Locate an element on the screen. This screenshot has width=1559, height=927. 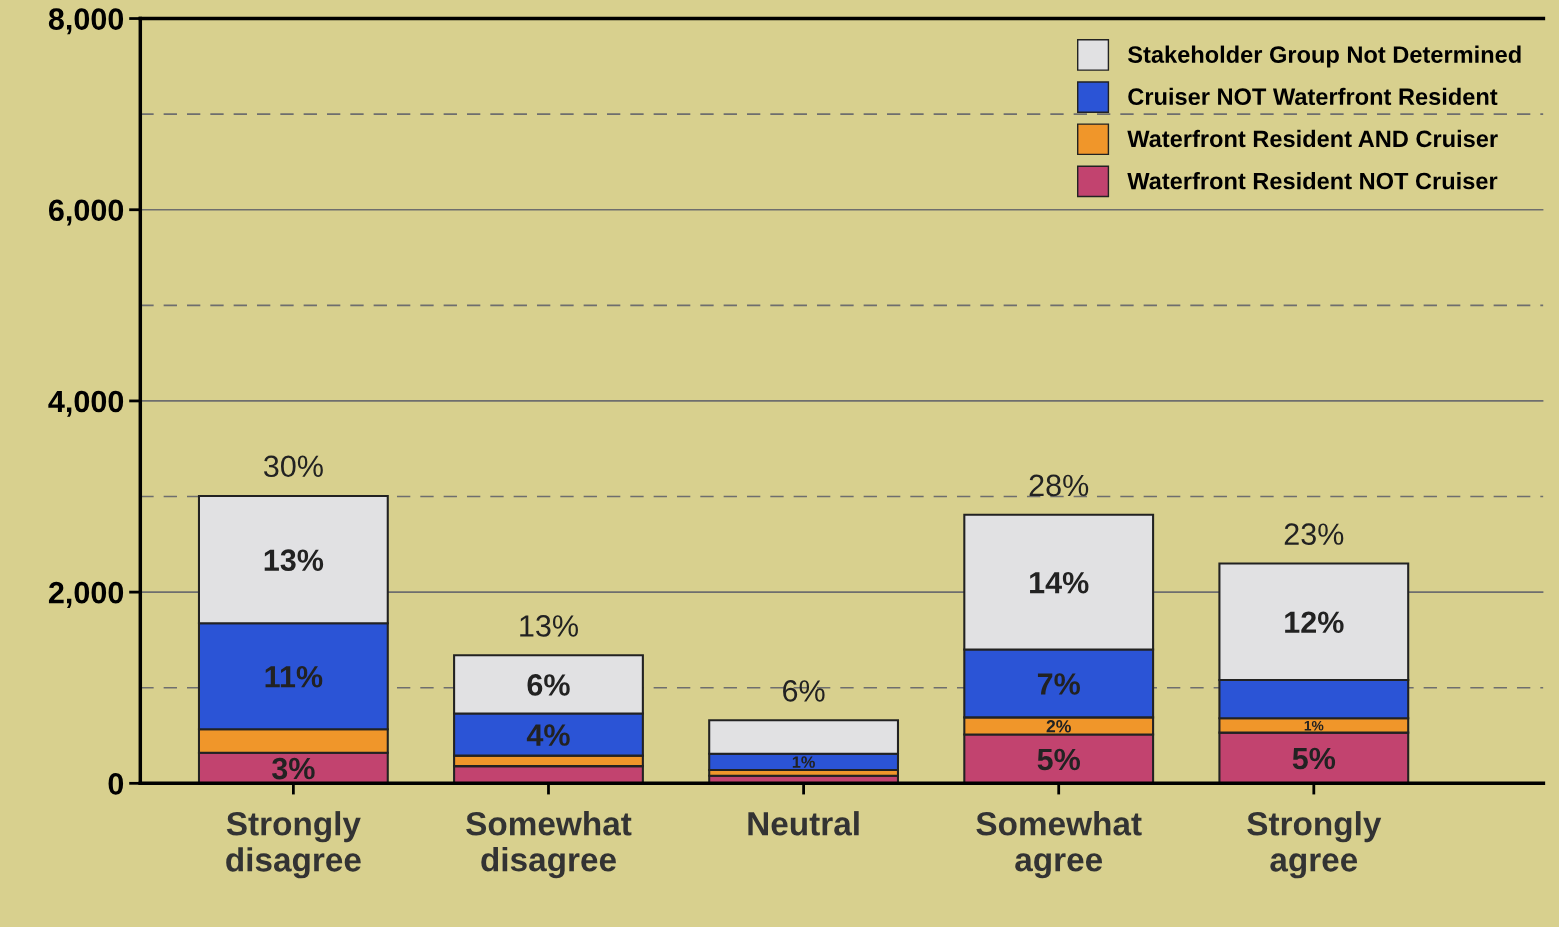
legend-label: Cruiser NOT Waterfront Resident is located at coordinates (1313, 96).